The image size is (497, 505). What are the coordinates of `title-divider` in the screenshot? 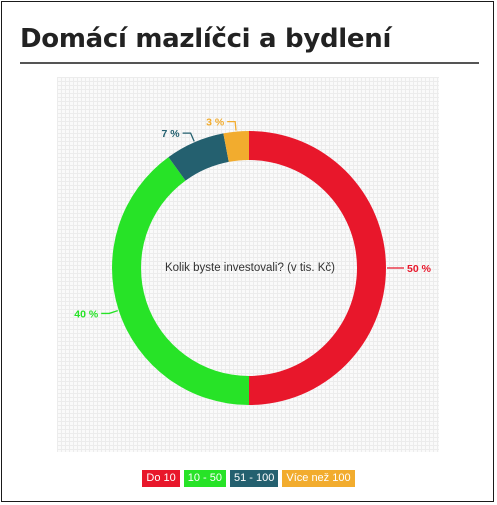 It's located at (249, 63).